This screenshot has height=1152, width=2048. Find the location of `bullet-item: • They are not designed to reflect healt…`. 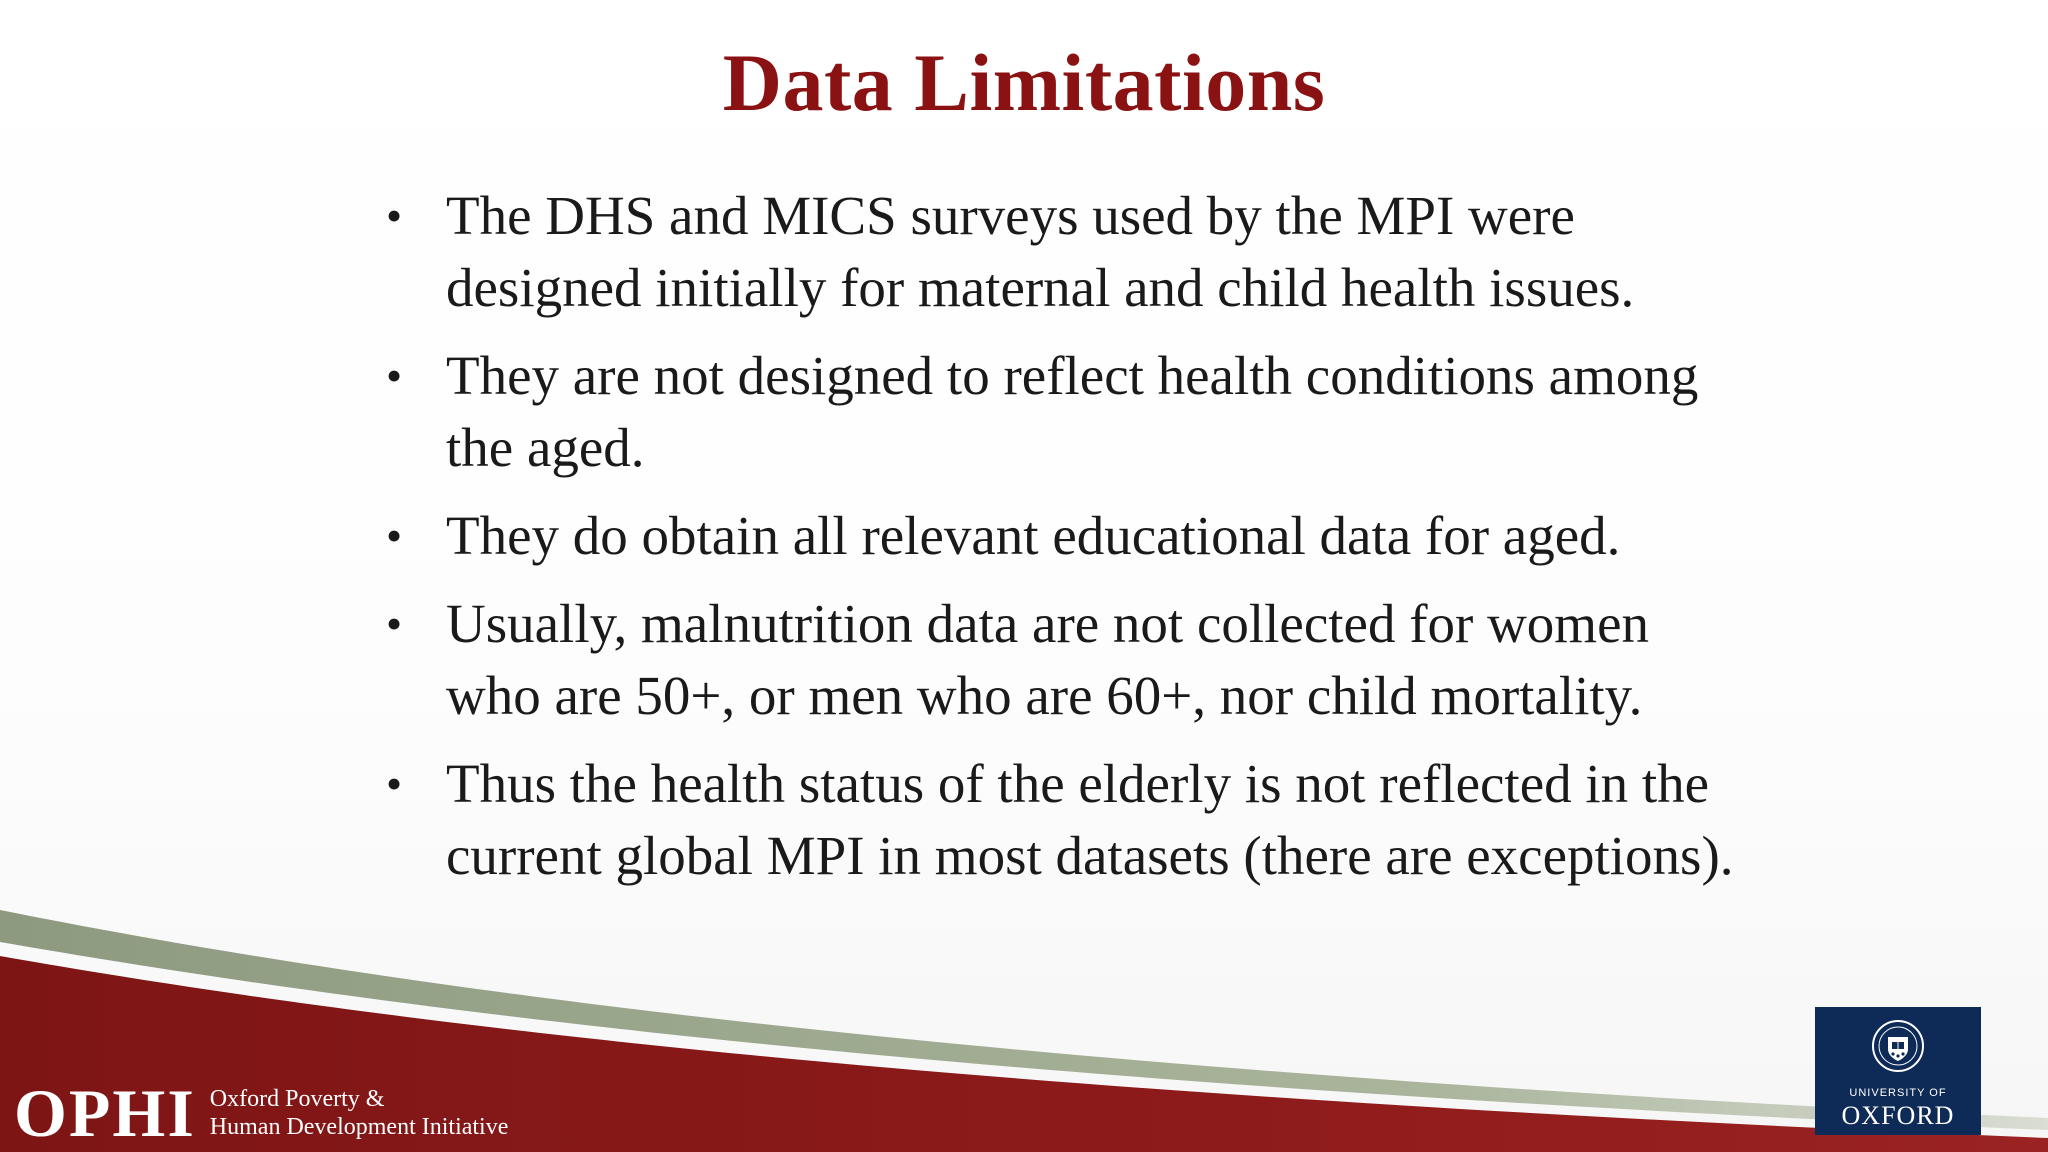

bullet-item: • They are not designed to reflect healt… is located at coordinates (1060, 412).